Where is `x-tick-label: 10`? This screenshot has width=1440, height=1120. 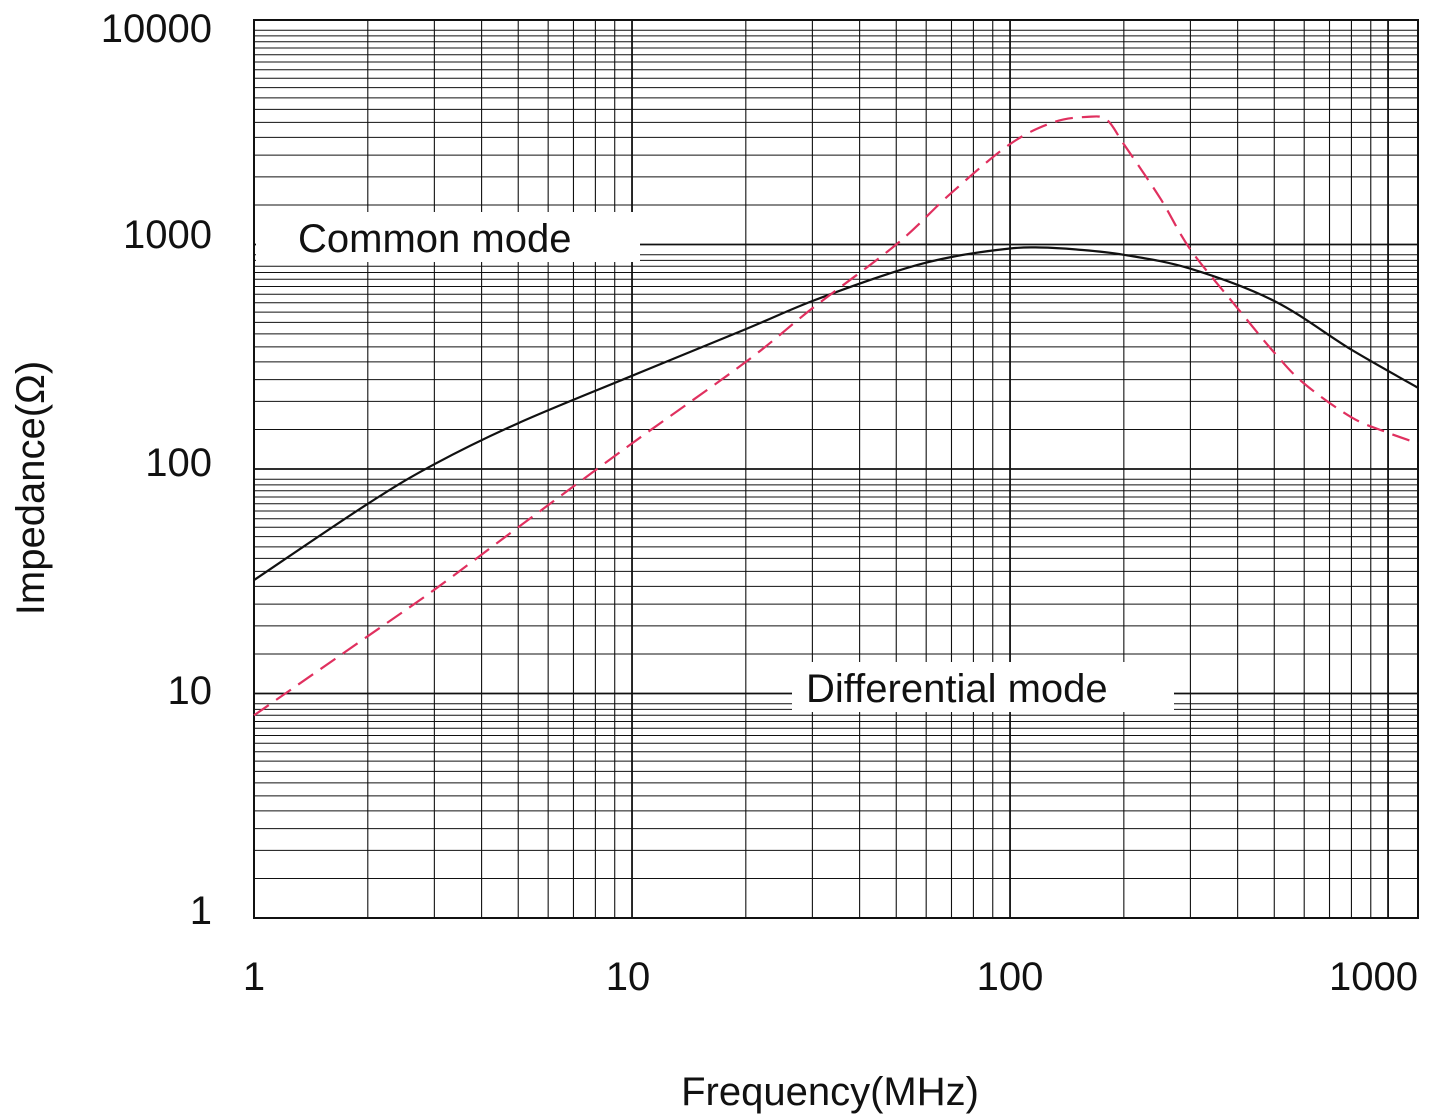
x-tick-label: 10 is located at coordinates (628, 977).